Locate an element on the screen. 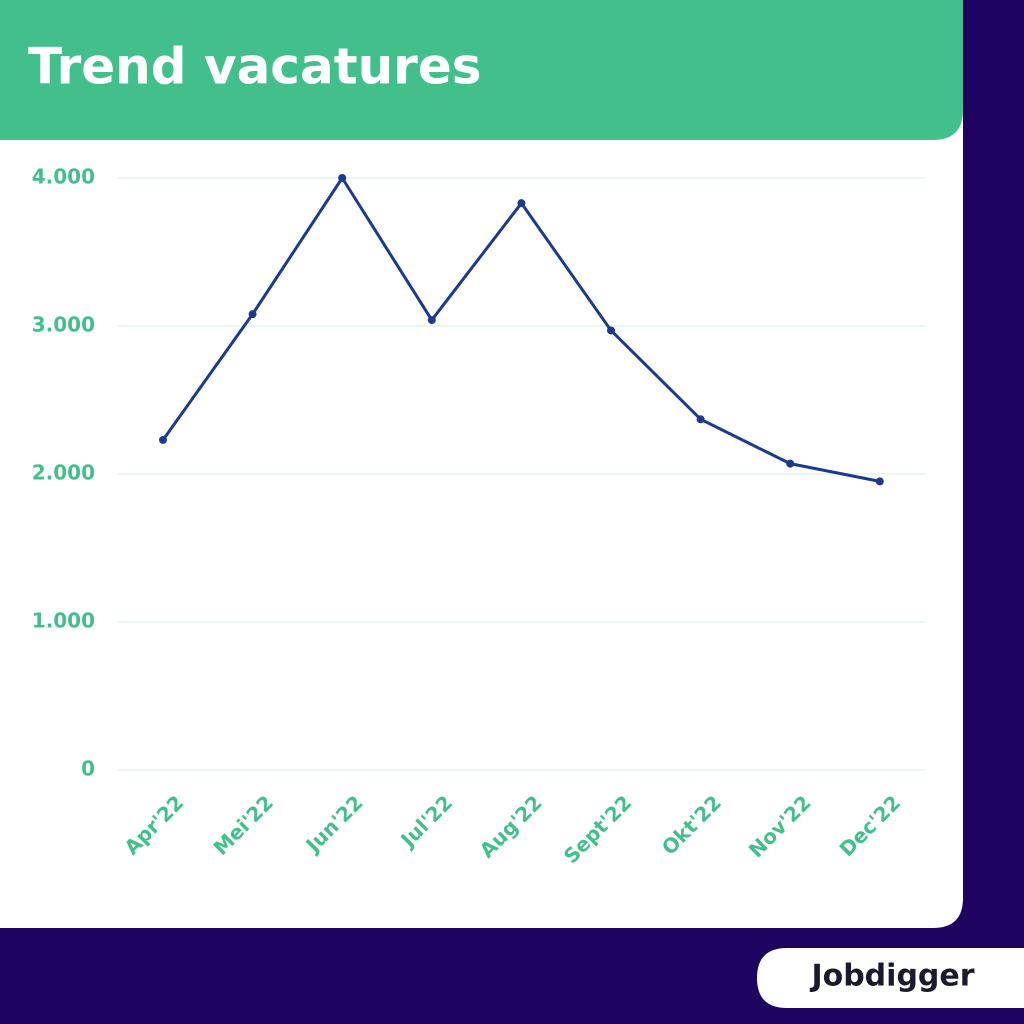 This screenshot has width=1024, height=1024. y-tick-label: 3.000 is located at coordinates (63, 325).